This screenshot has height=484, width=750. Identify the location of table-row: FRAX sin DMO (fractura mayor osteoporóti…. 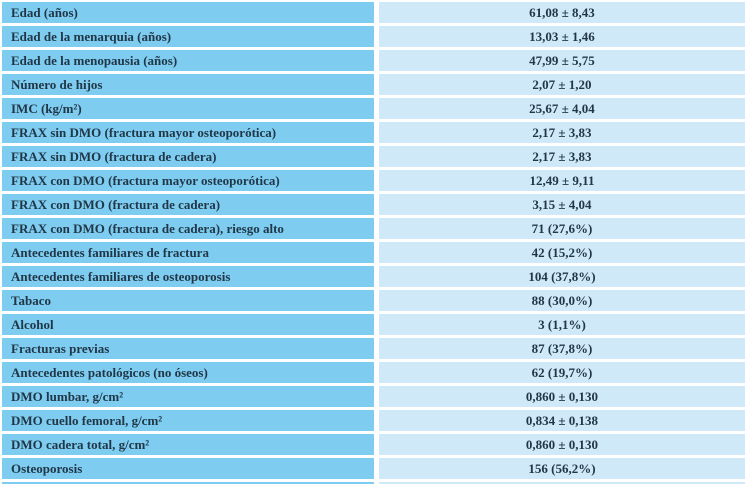
(375, 132).